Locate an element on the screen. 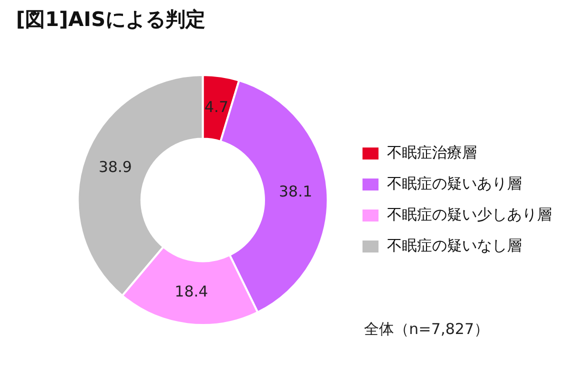 Image resolution: width=572 pixels, height=376 pixels. data-label: 18.4 is located at coordinates (191, 291).